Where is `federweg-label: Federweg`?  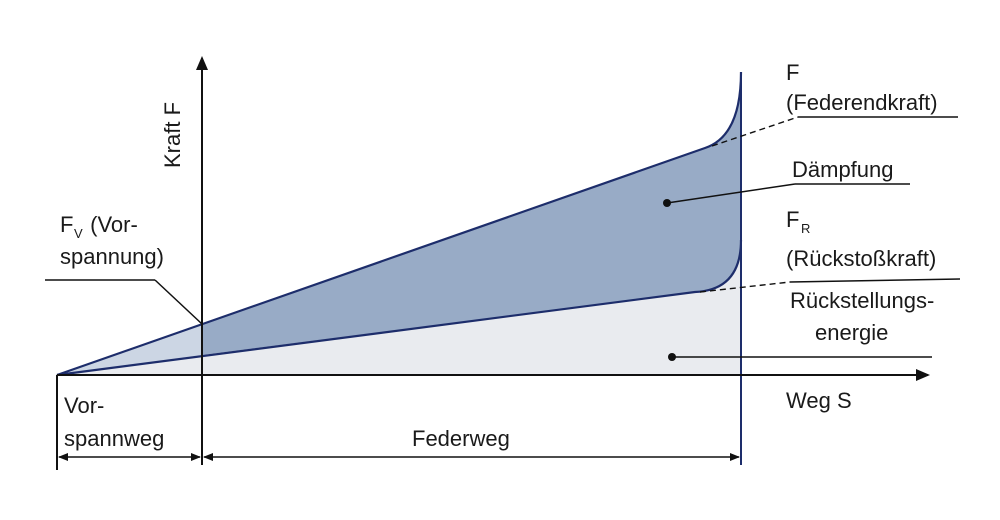 federweg-label: Federweg is located at coordinates (461, 438).